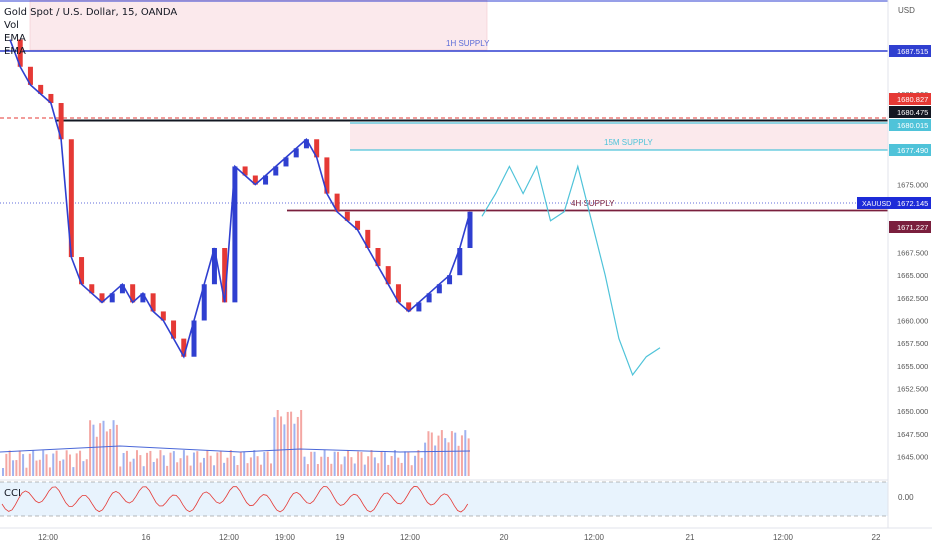 This screenshot has height=550, width=932. Describe the element at coordinates (906, 10) in the screenshot. I see `axis-currency-label: USD` at that location.